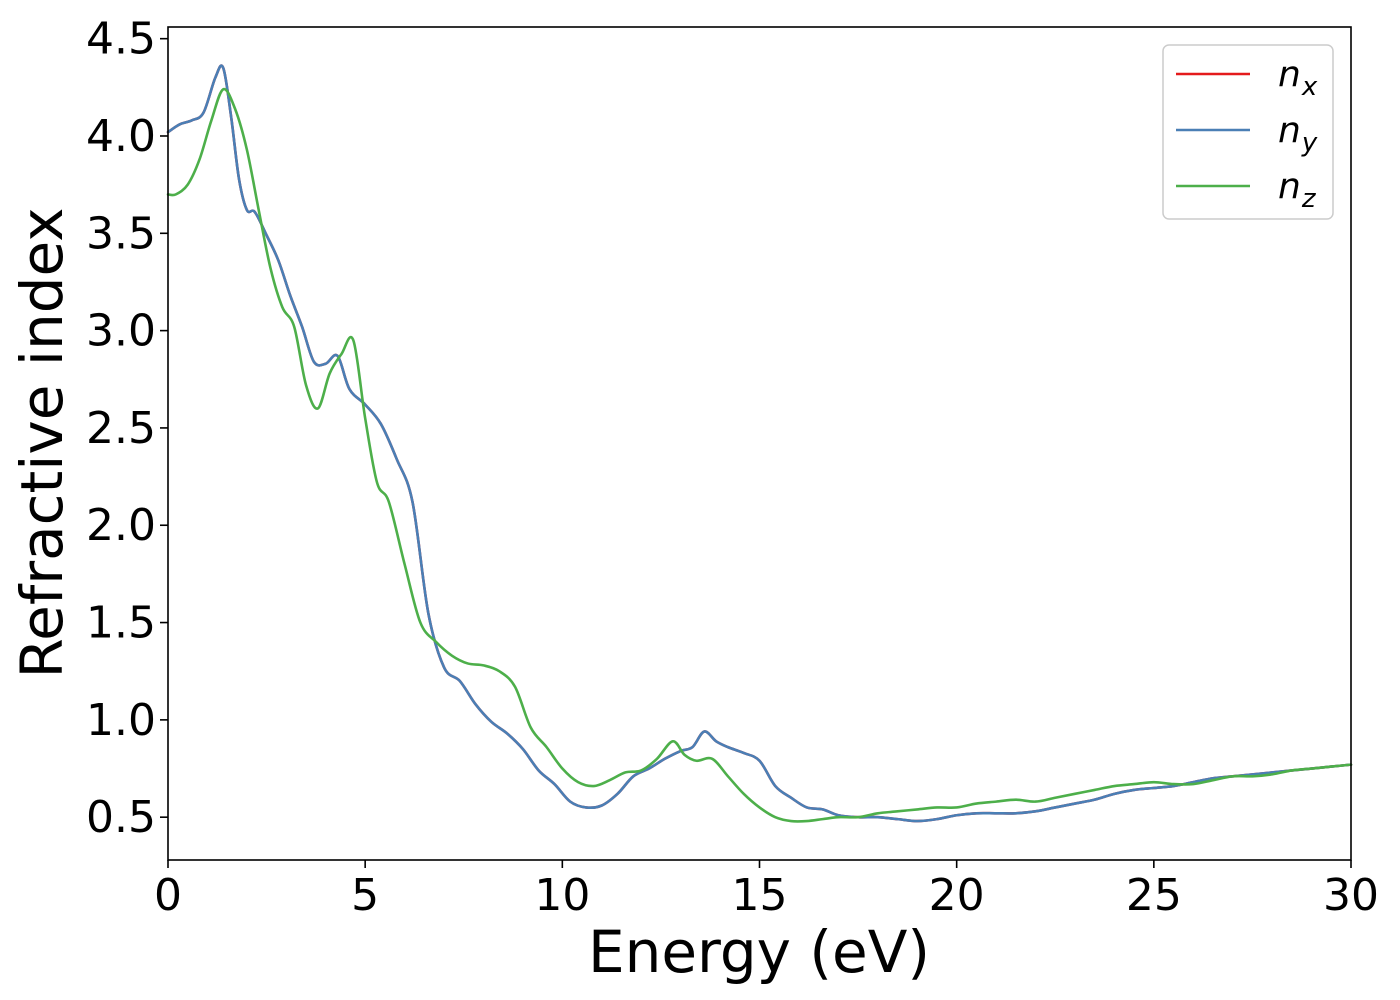 The height and width of the screenshot is (1000, 1400). I want to click on y-tick-label: 3.0, so click(121, 331).